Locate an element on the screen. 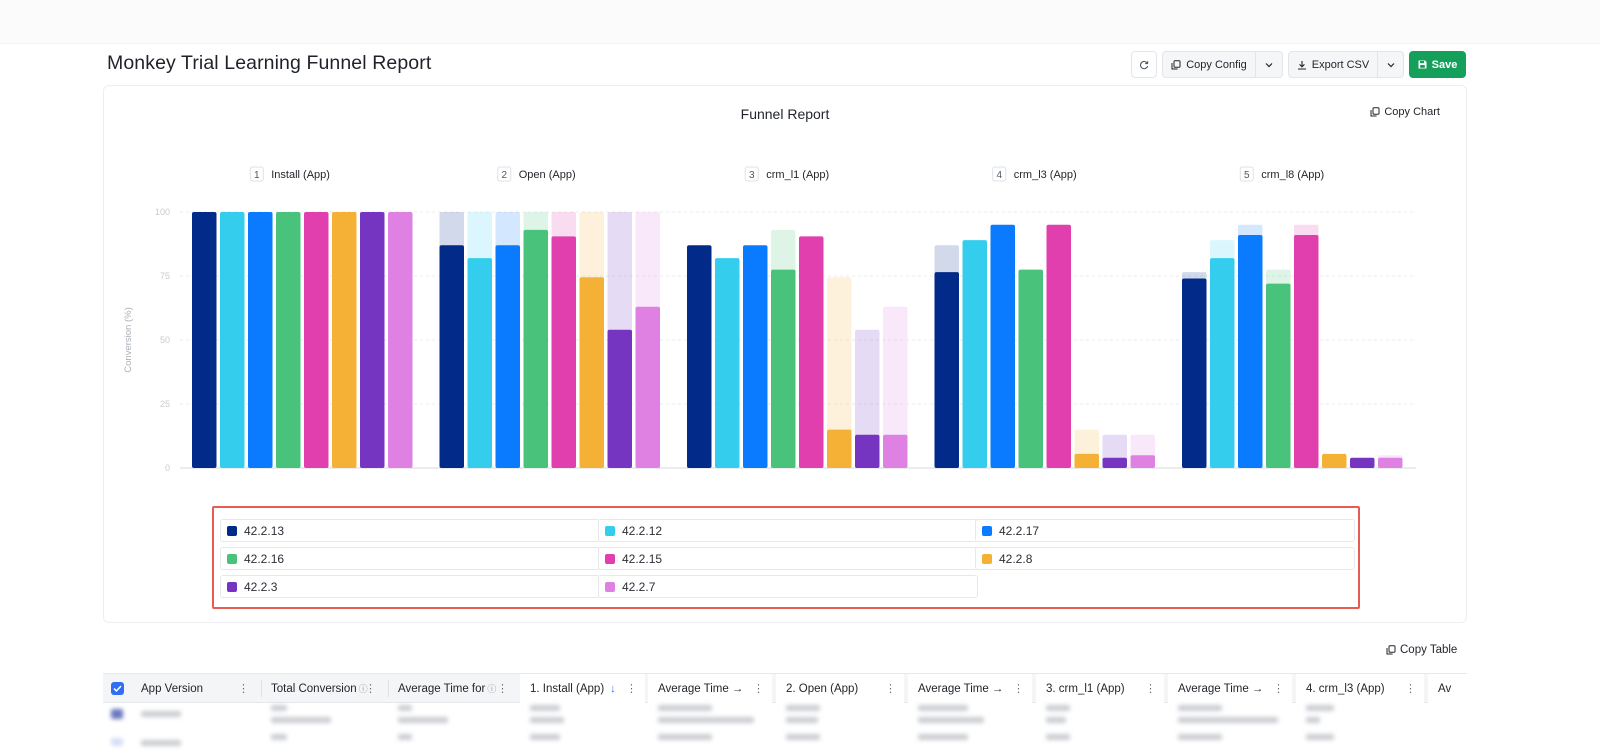  column-header-open-app: 2. Open (App) ⋮ is located at coordinates (840, 688).